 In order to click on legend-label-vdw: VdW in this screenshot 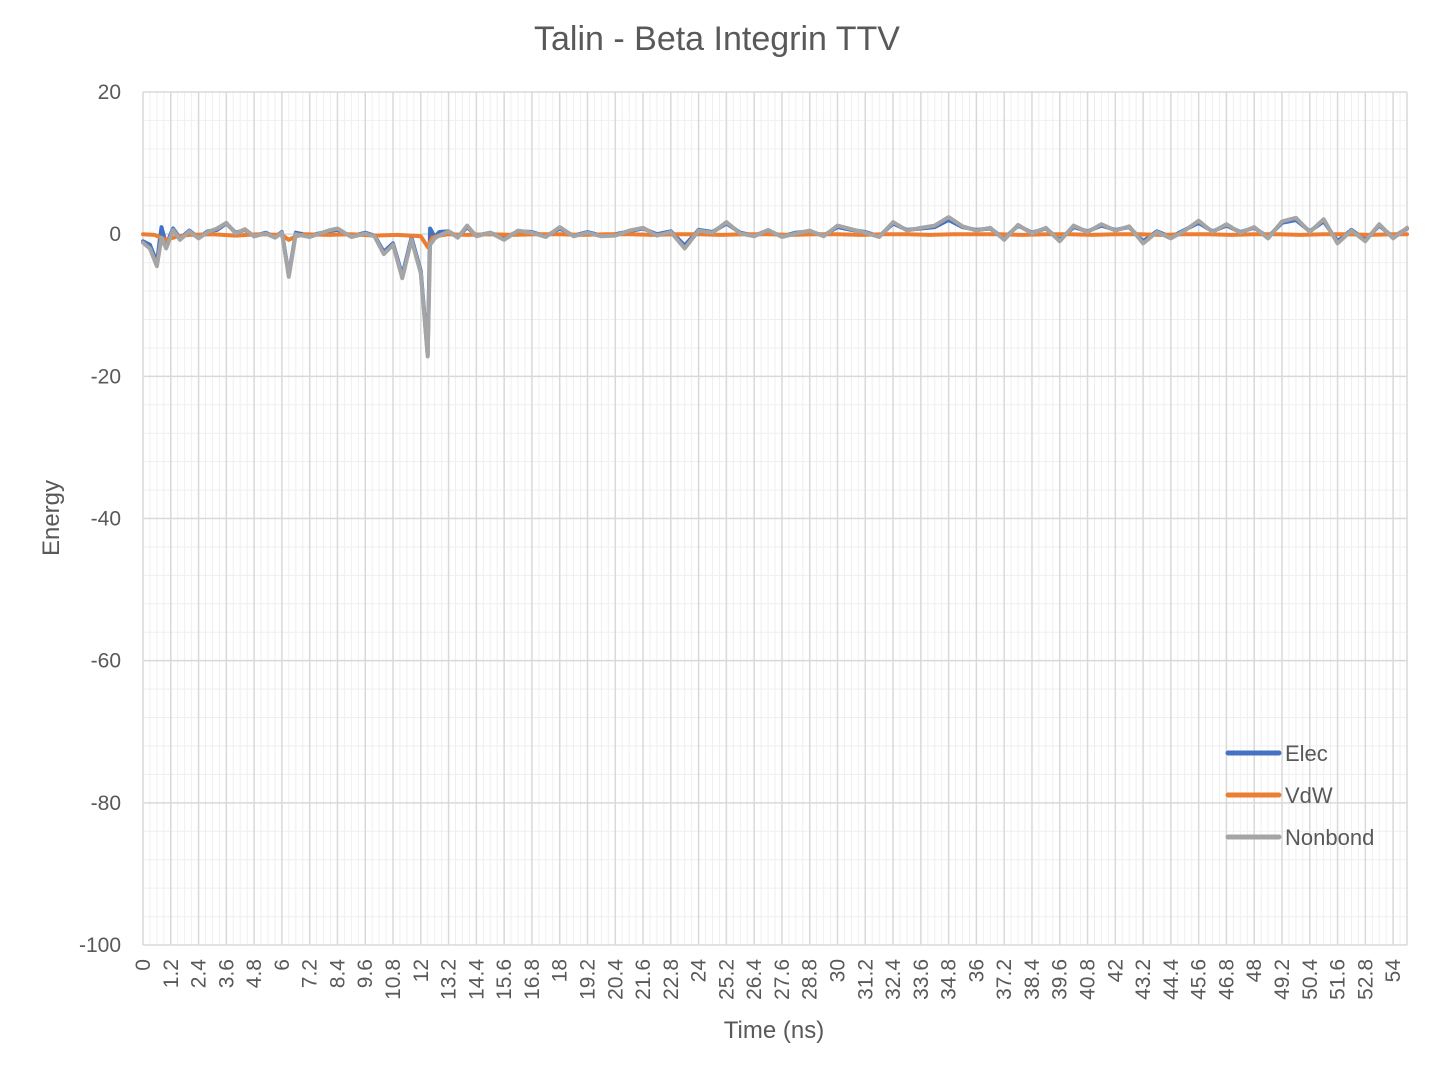, I will do `click(1309, 795)`.